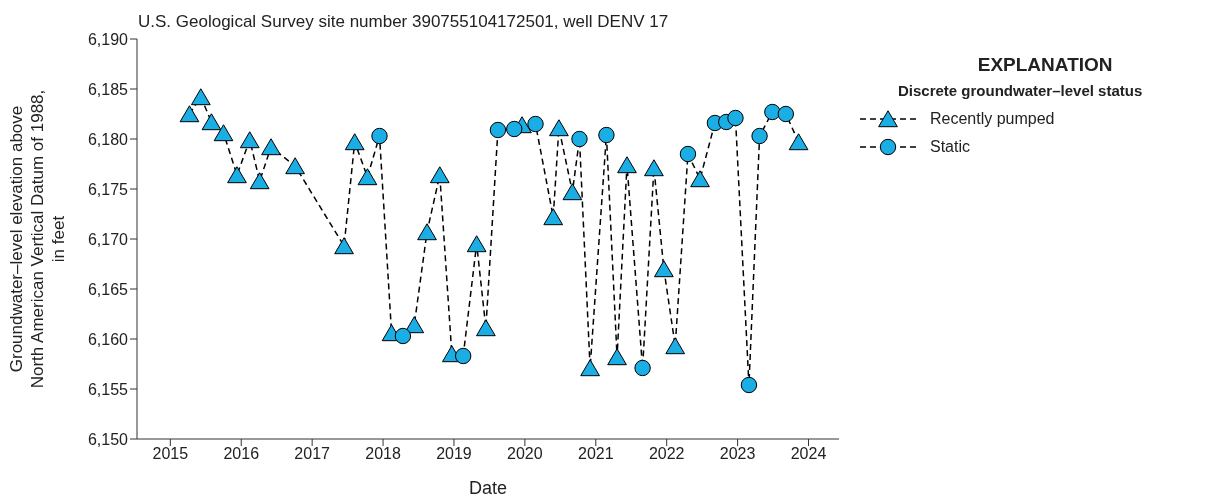  I want to click on text: EXPLANATION, so click(1045, 65).